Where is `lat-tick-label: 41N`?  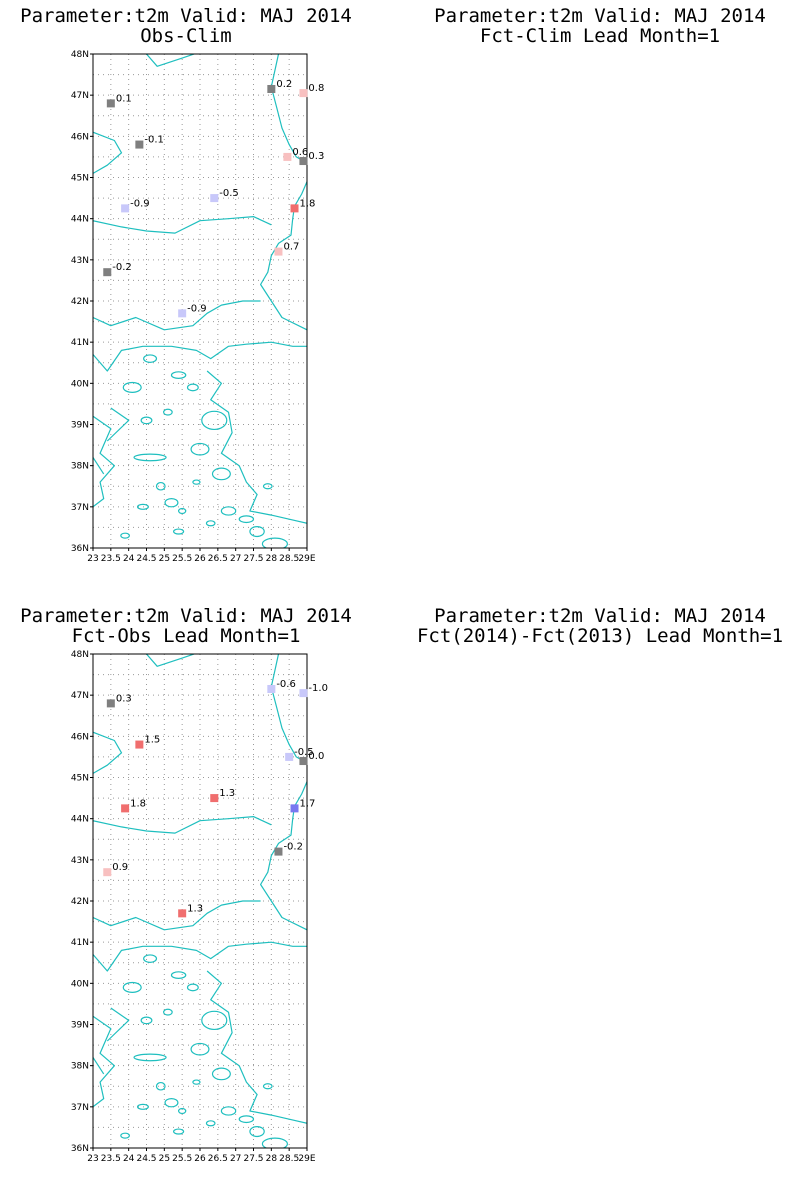
lat-tick-label: 41N is located at coordinates (80, 343).